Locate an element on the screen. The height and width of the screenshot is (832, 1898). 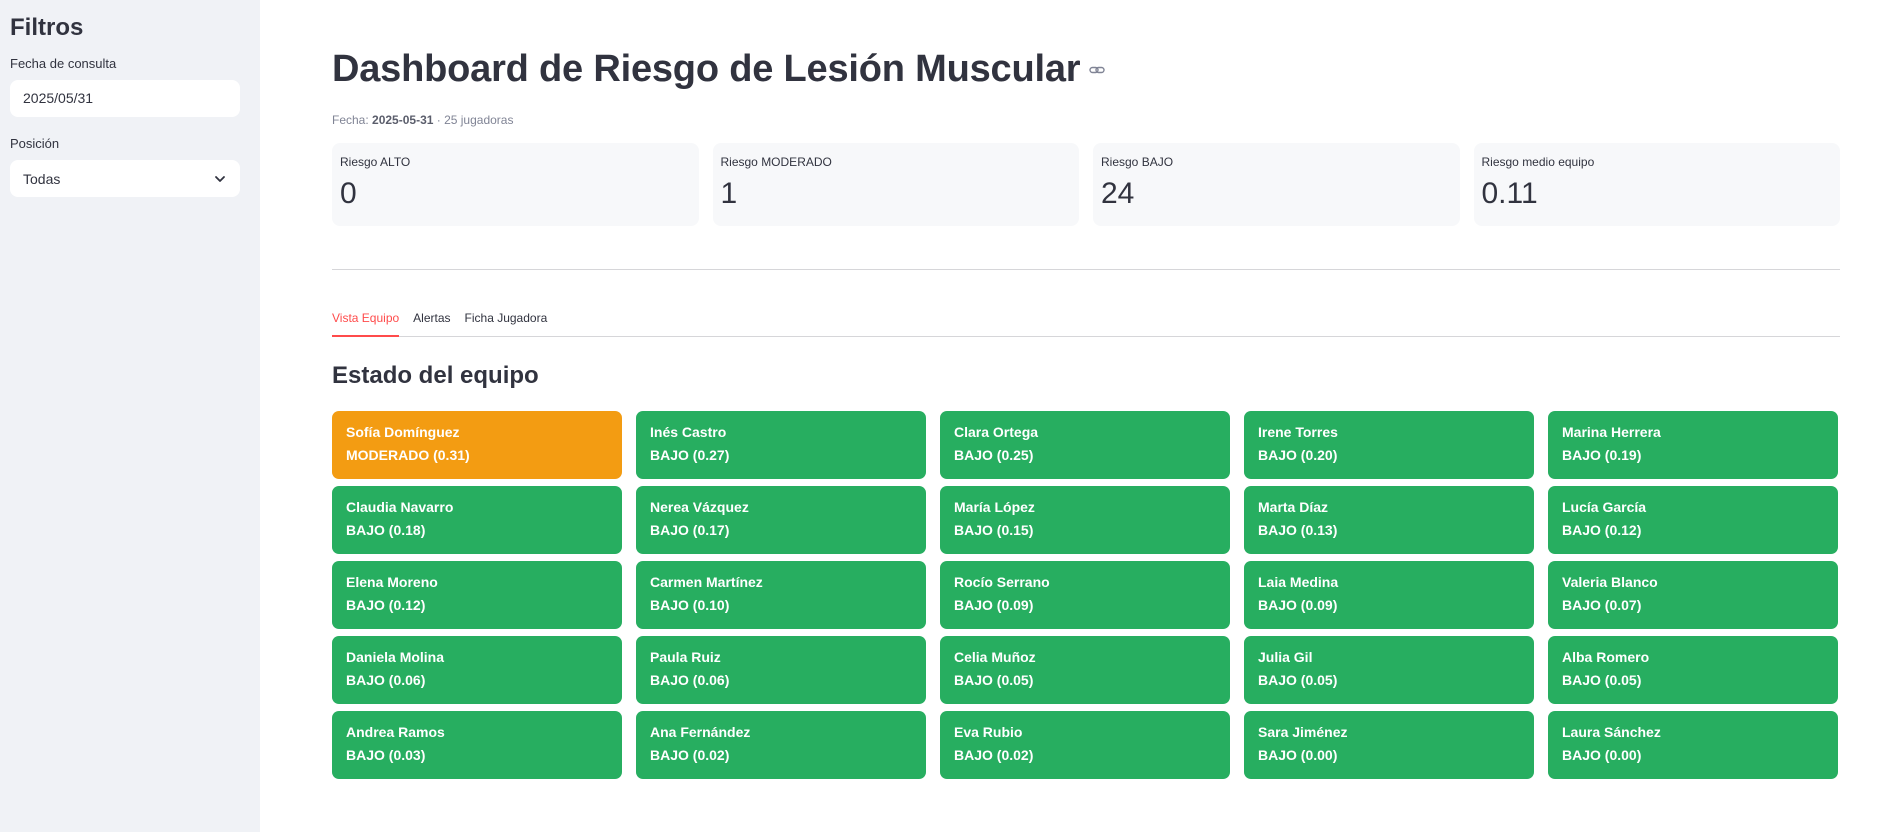
player-card: Sofía Domínguez MODERADO (0.31) is located at coordinates (477, 445).